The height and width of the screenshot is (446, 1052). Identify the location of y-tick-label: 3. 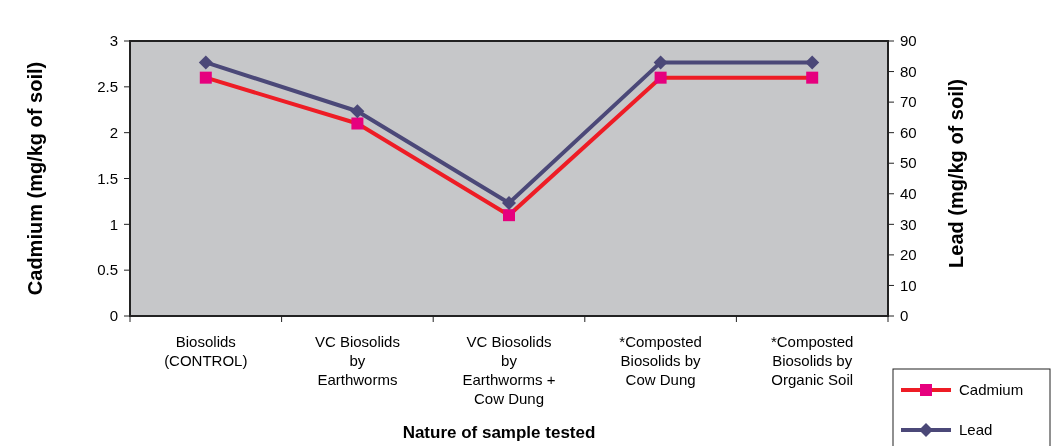
(113, 41).